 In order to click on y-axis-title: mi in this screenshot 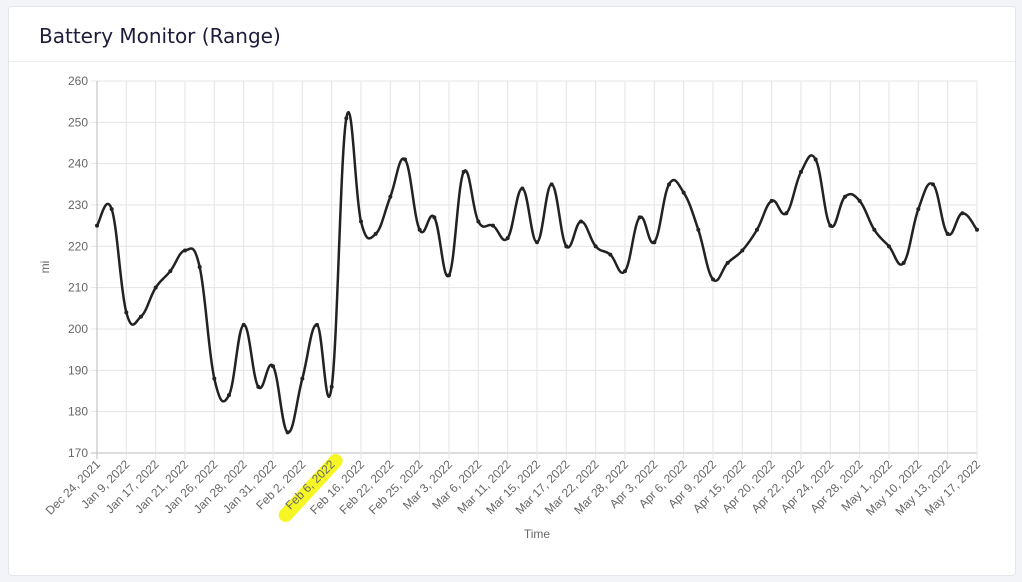, I will do `click(45, 267)`.